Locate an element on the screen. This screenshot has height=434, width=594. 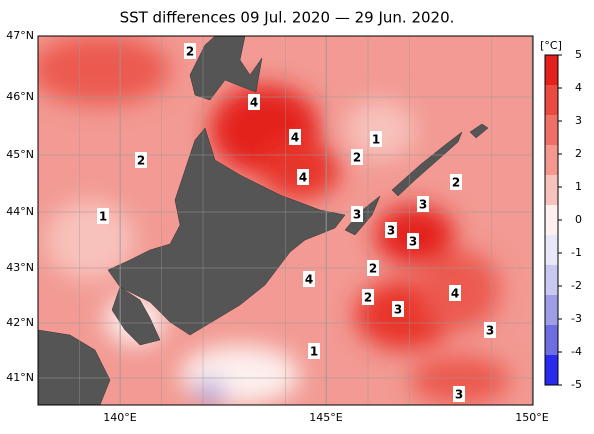
colorbar-tick-label: -4 is located at coordinates (576, 351).